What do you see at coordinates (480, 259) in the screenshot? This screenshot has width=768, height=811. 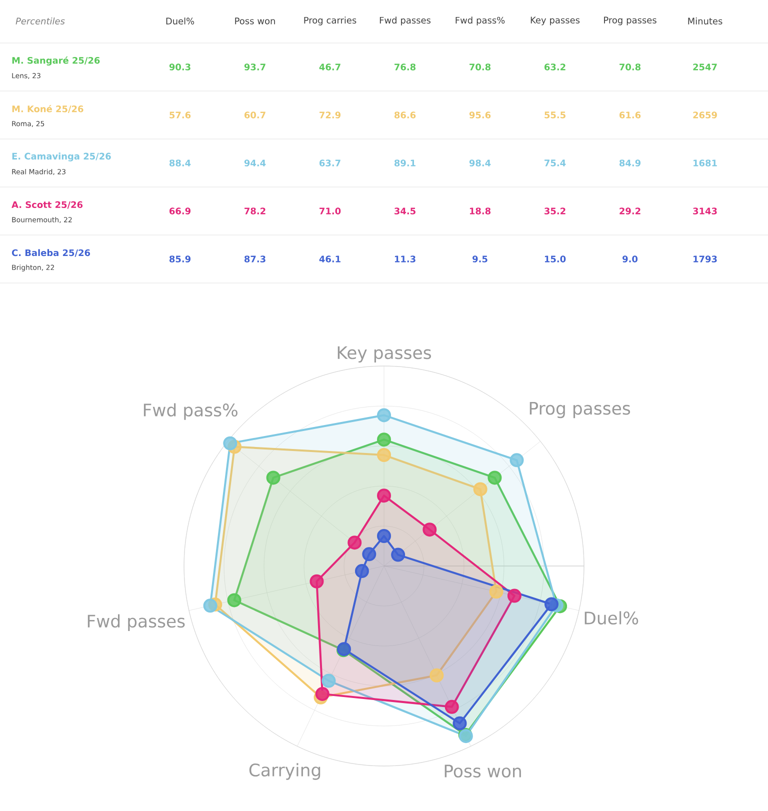 I see `data-label: 9.5` at bounding box center [480, 259].